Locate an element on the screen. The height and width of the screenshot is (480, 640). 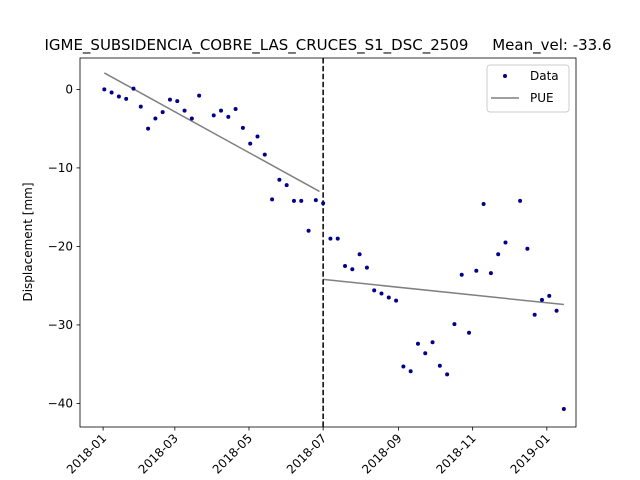
legend-label-pue: PUE is located at coordinates (542, 98).